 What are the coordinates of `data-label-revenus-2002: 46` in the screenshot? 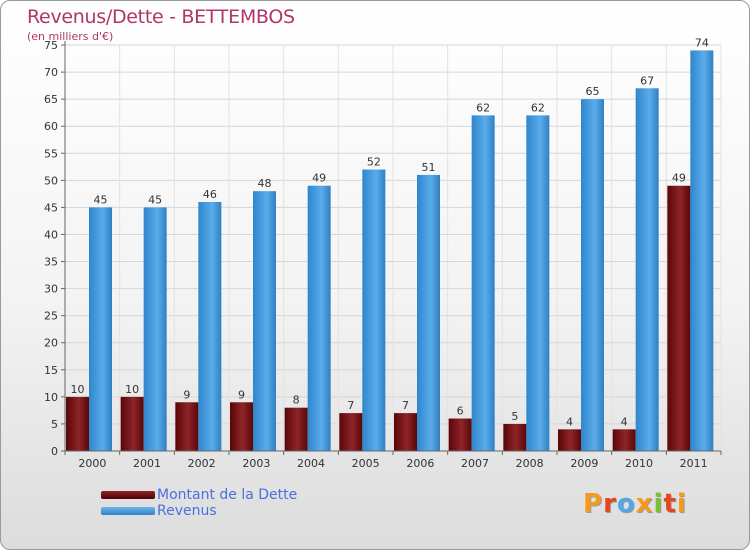 It's located at (210, 194).